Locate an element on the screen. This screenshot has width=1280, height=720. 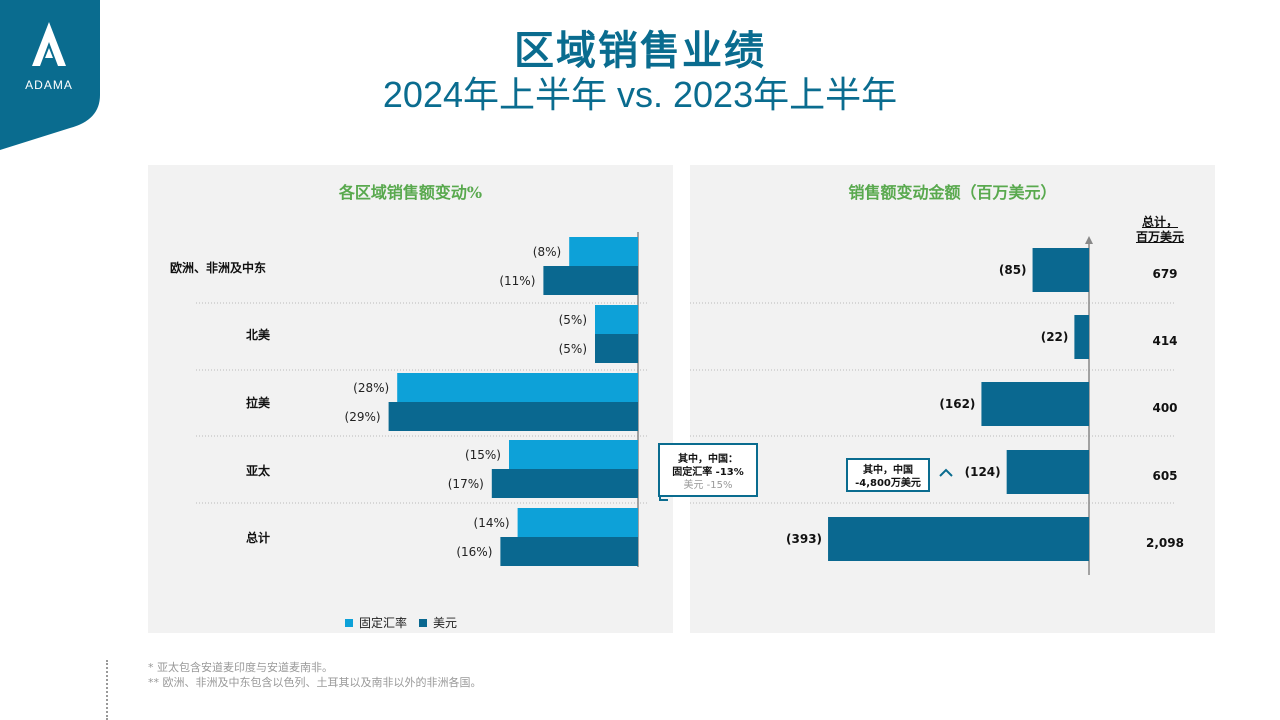
total-value: 2,098 is located at coordinates (1165, 543).